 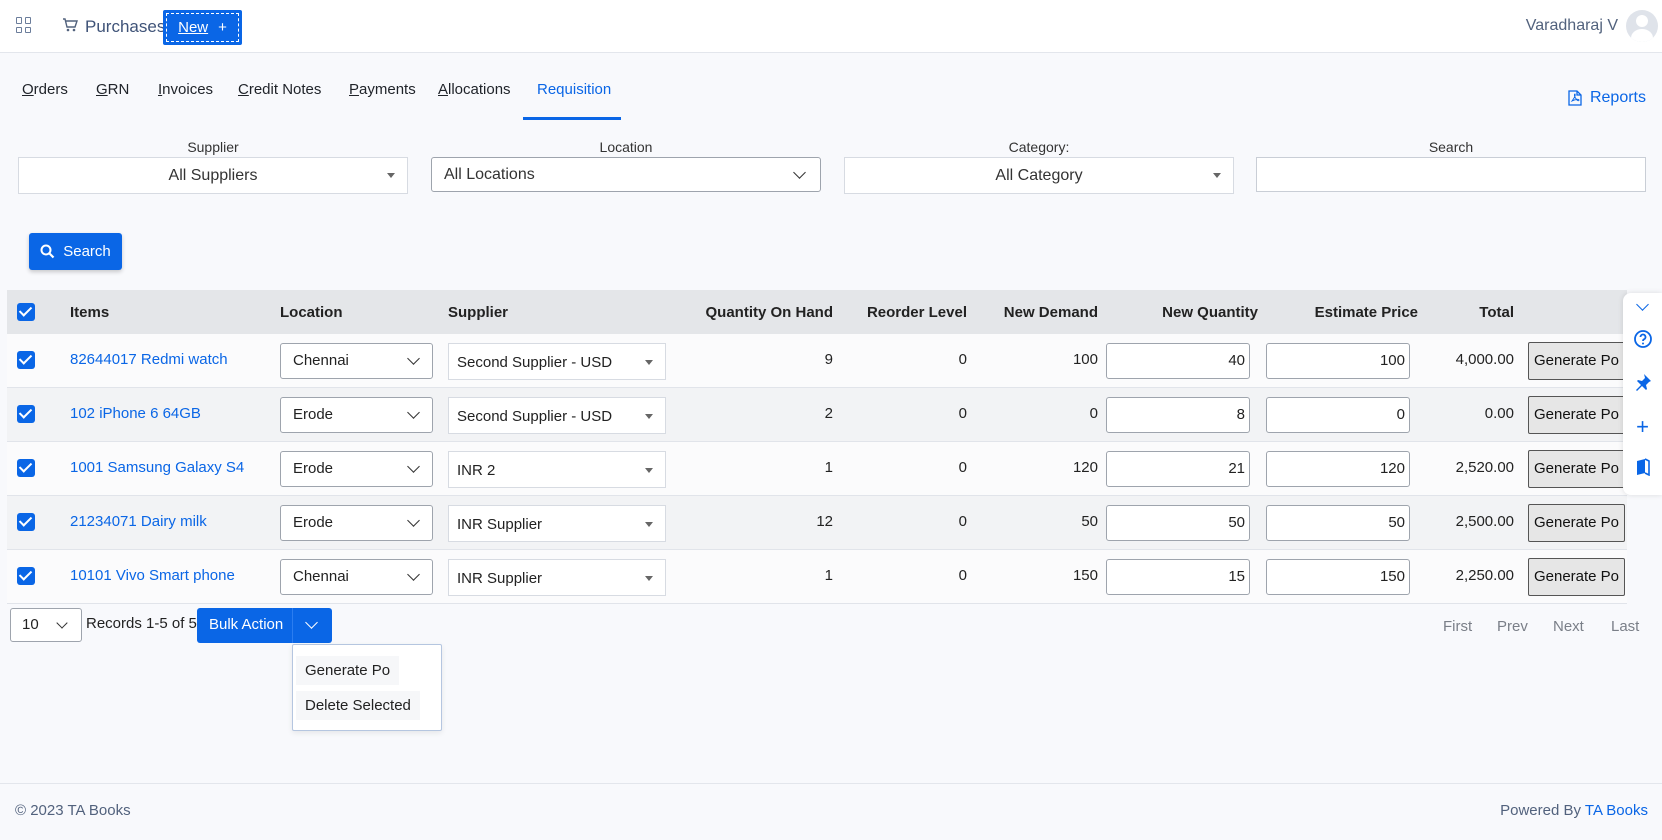 I want to click on supplier-filter-value: All Suppliers, so click(x=213, y=175).